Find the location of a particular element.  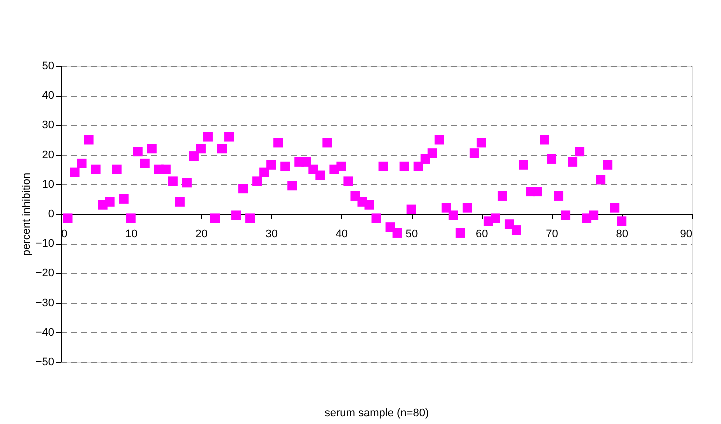

y-tick-label: 40 is located at coordinates (48, 96).